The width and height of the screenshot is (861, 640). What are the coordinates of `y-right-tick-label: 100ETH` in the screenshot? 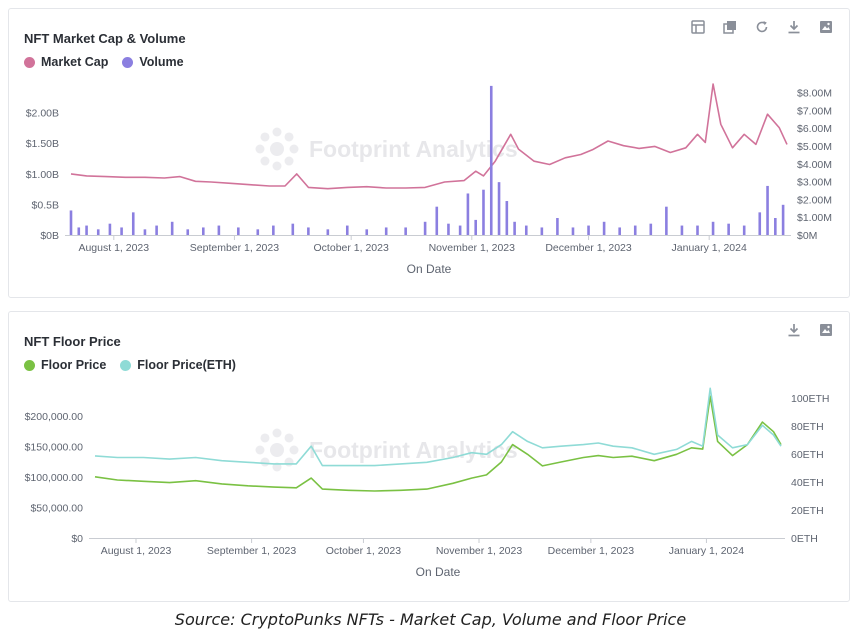 It's located at (810, 399).